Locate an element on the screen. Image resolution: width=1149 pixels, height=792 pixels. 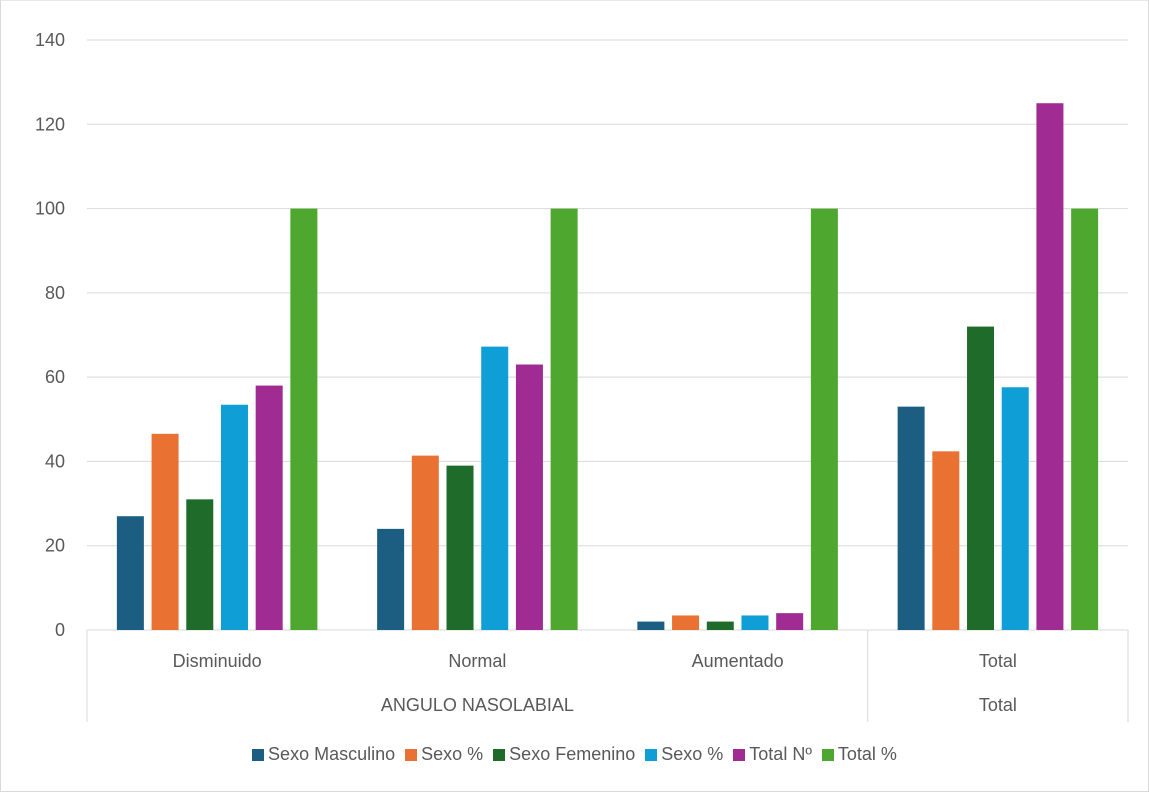
x-group-label: Total is located at coordinates (998, 705).